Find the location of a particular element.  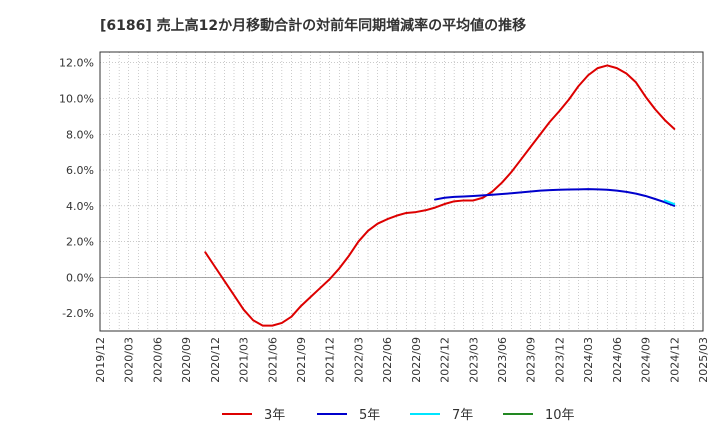

y-tick-label: -2.0% is located at coordinates (78, 313).